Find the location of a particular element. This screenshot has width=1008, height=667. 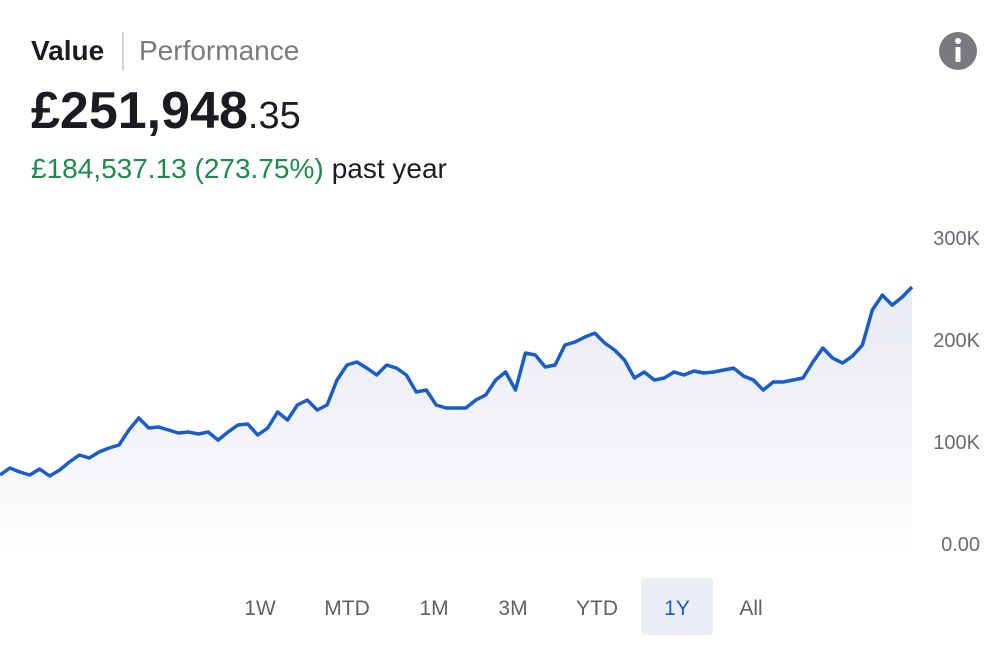

change: £184,537.13 (273.75%) past year is located at coordinates (239, 168).